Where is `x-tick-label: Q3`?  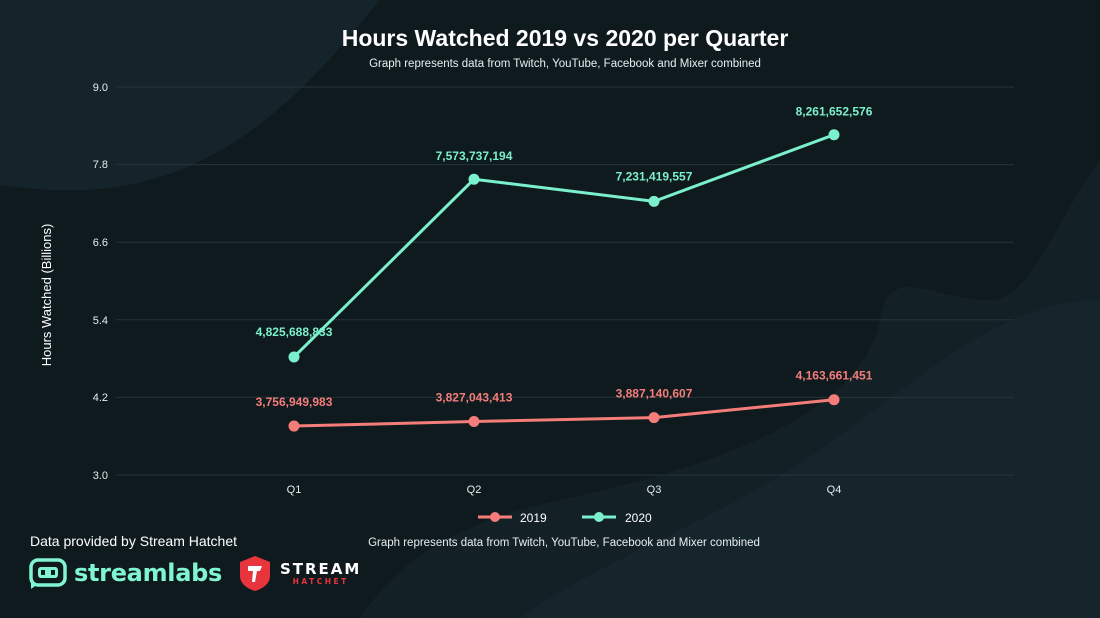 x-tick-label: Q3 is located at coordinates (654, 490).